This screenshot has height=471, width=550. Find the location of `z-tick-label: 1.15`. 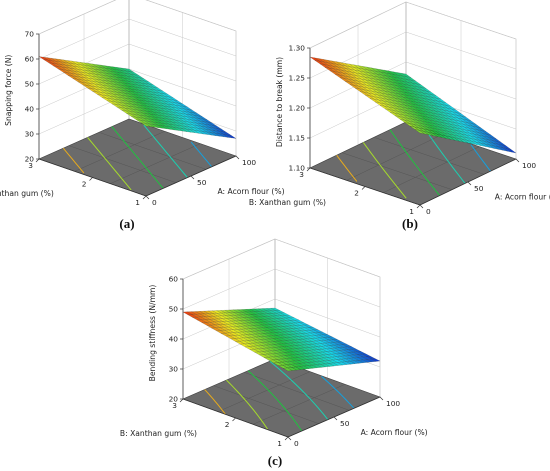

z-tick-label: 1.15 is located at coordinates (297, 138).